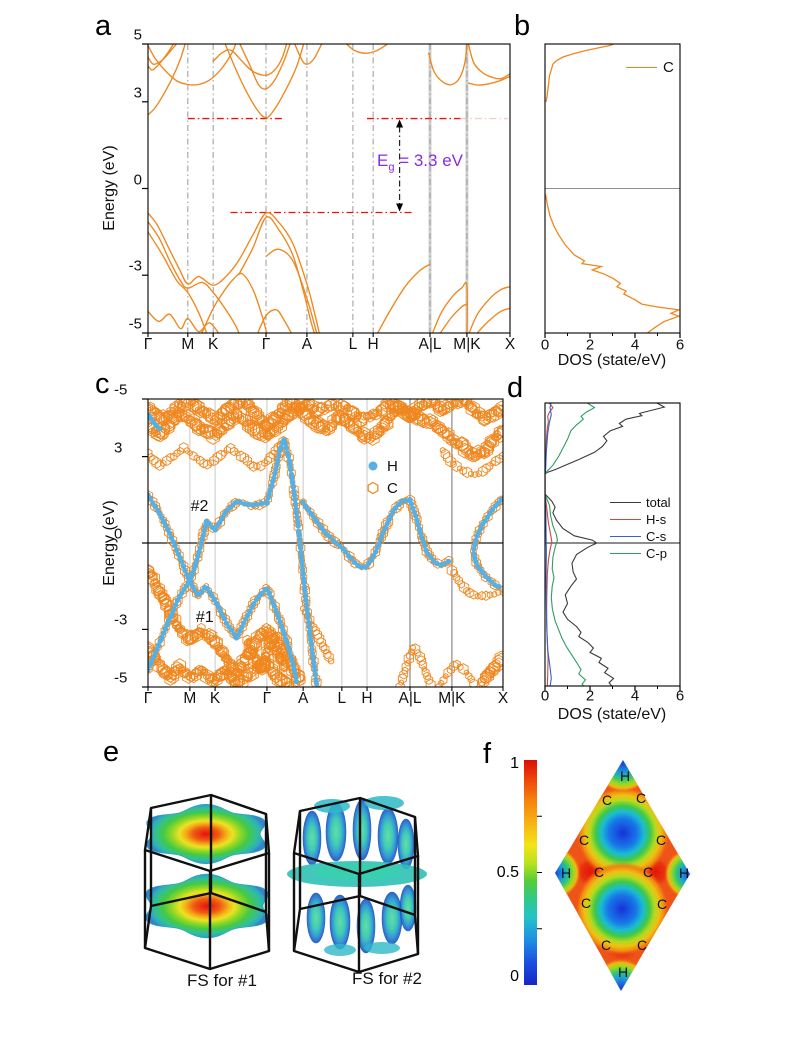 This screenshot has height=1039, width=808. I want to click on xtick-label-d: 4, so click(635, 696).